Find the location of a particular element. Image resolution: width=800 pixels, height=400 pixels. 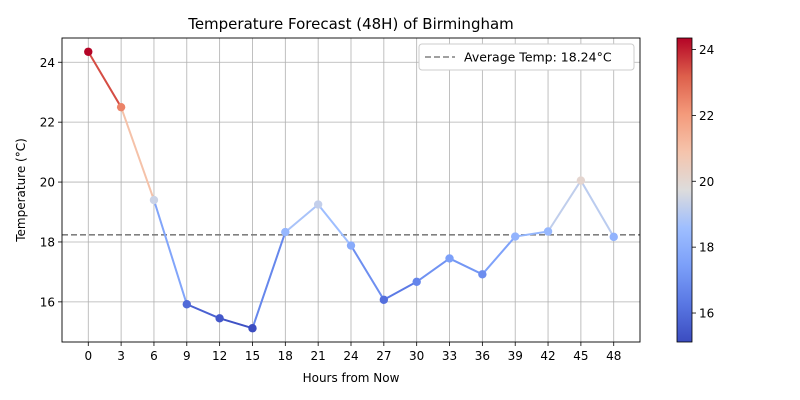

colorbar: 16 18 20 22 24 is located at coordinates (695, 190).